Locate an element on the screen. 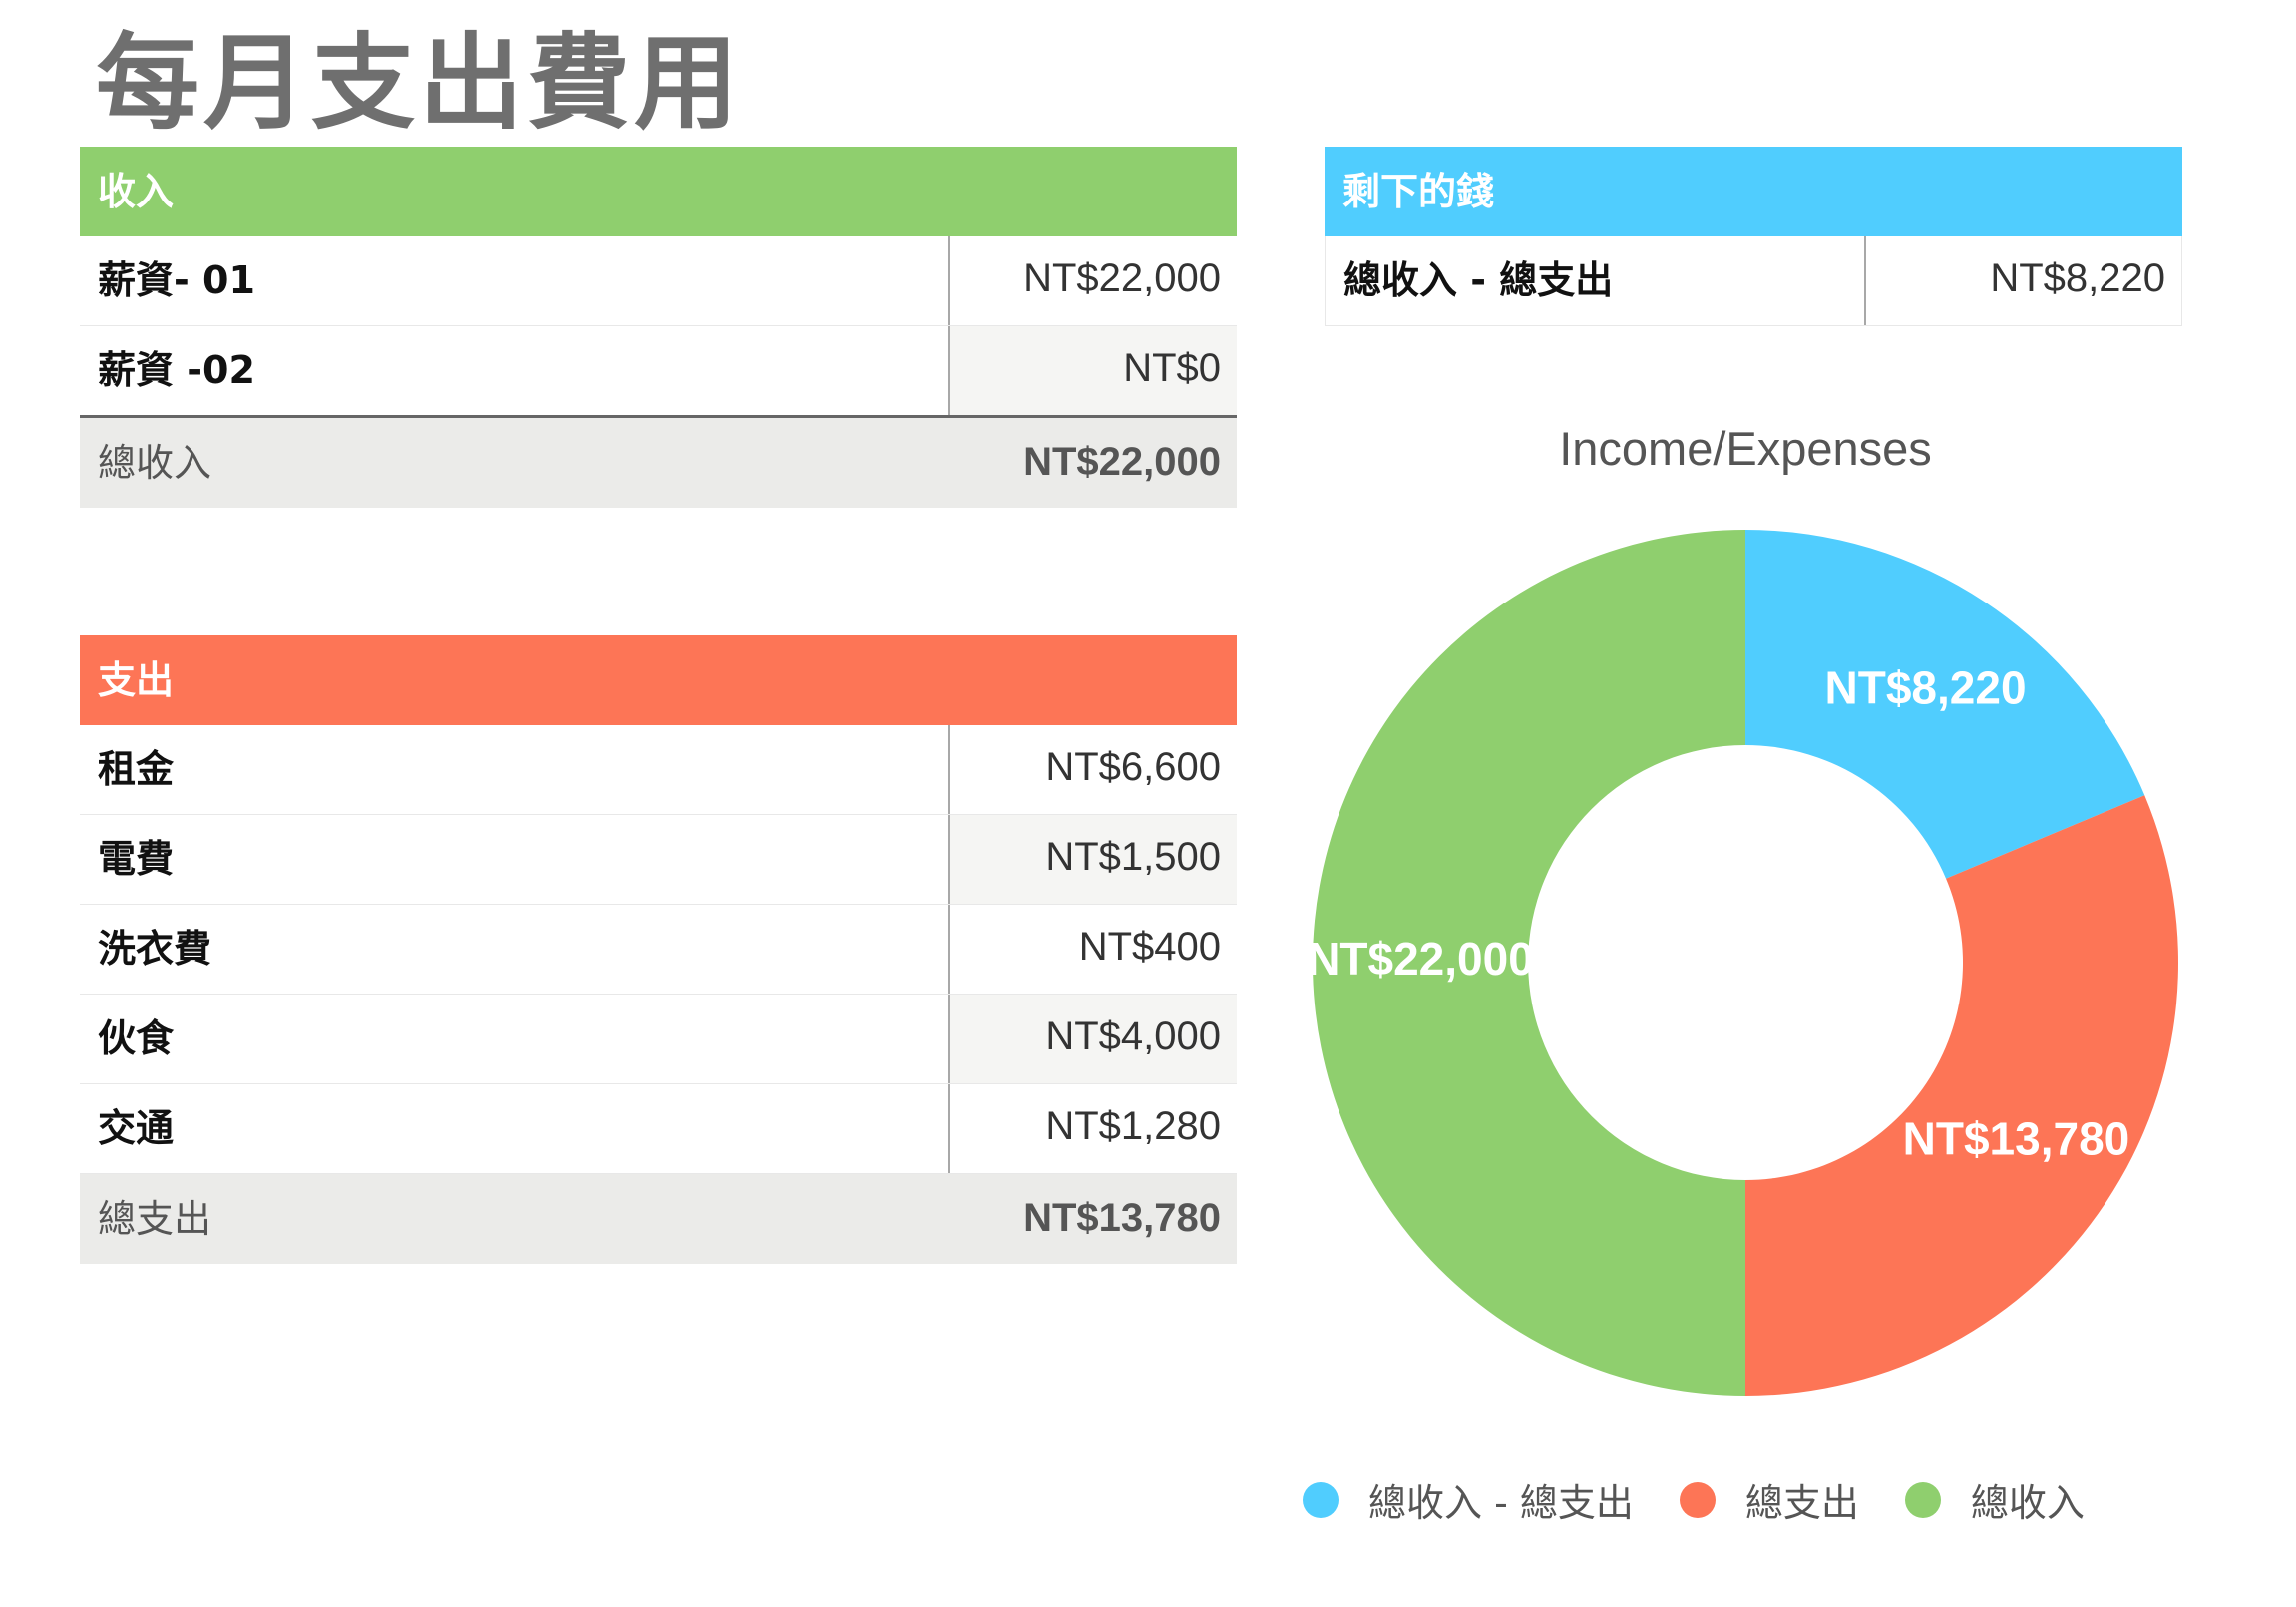  page-title: 每月支出費用 is located at coordinates (420, 83).